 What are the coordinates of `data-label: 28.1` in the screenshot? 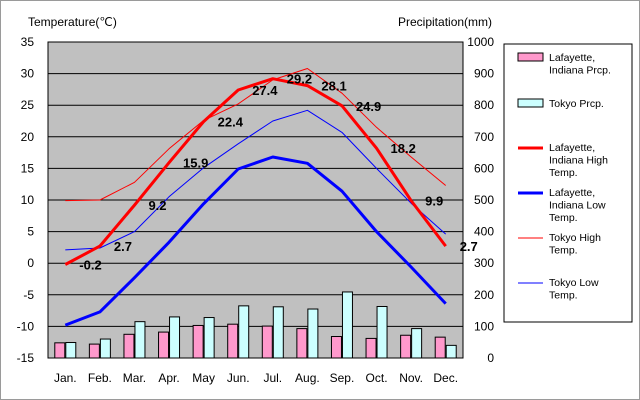 It's located at (333, 86).